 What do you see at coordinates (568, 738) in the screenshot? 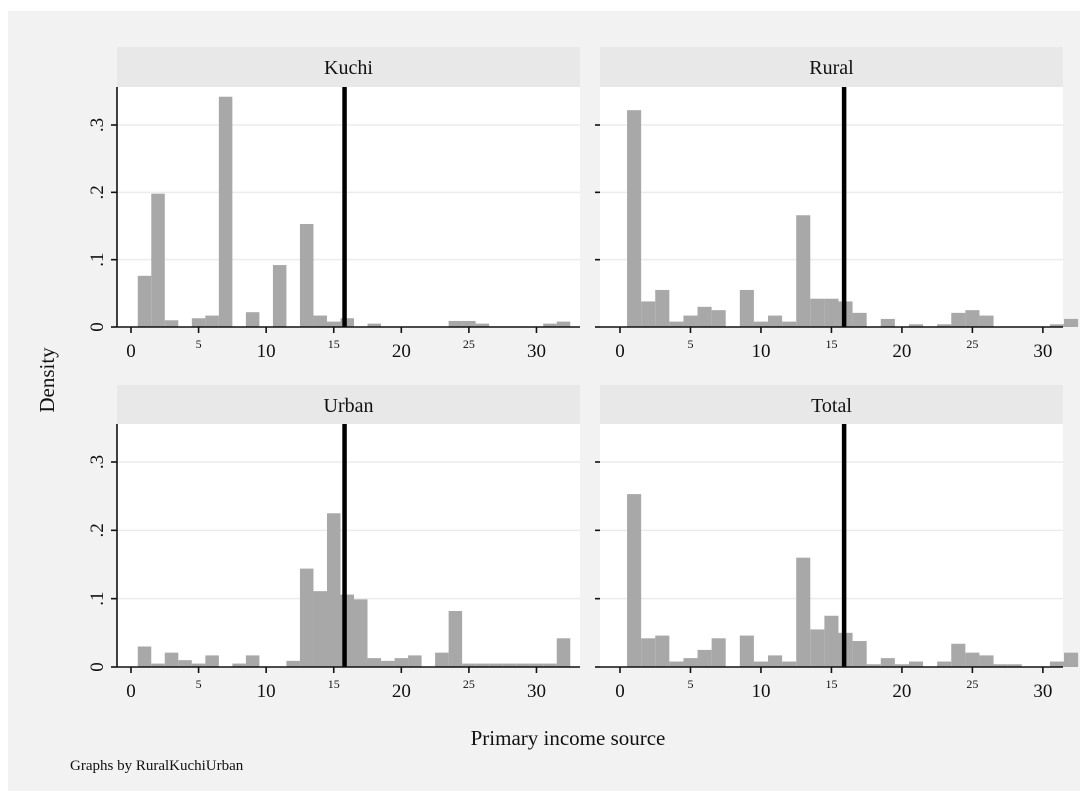
I see `x-axis-label: Primary income source` at bounding box center [568, 738].